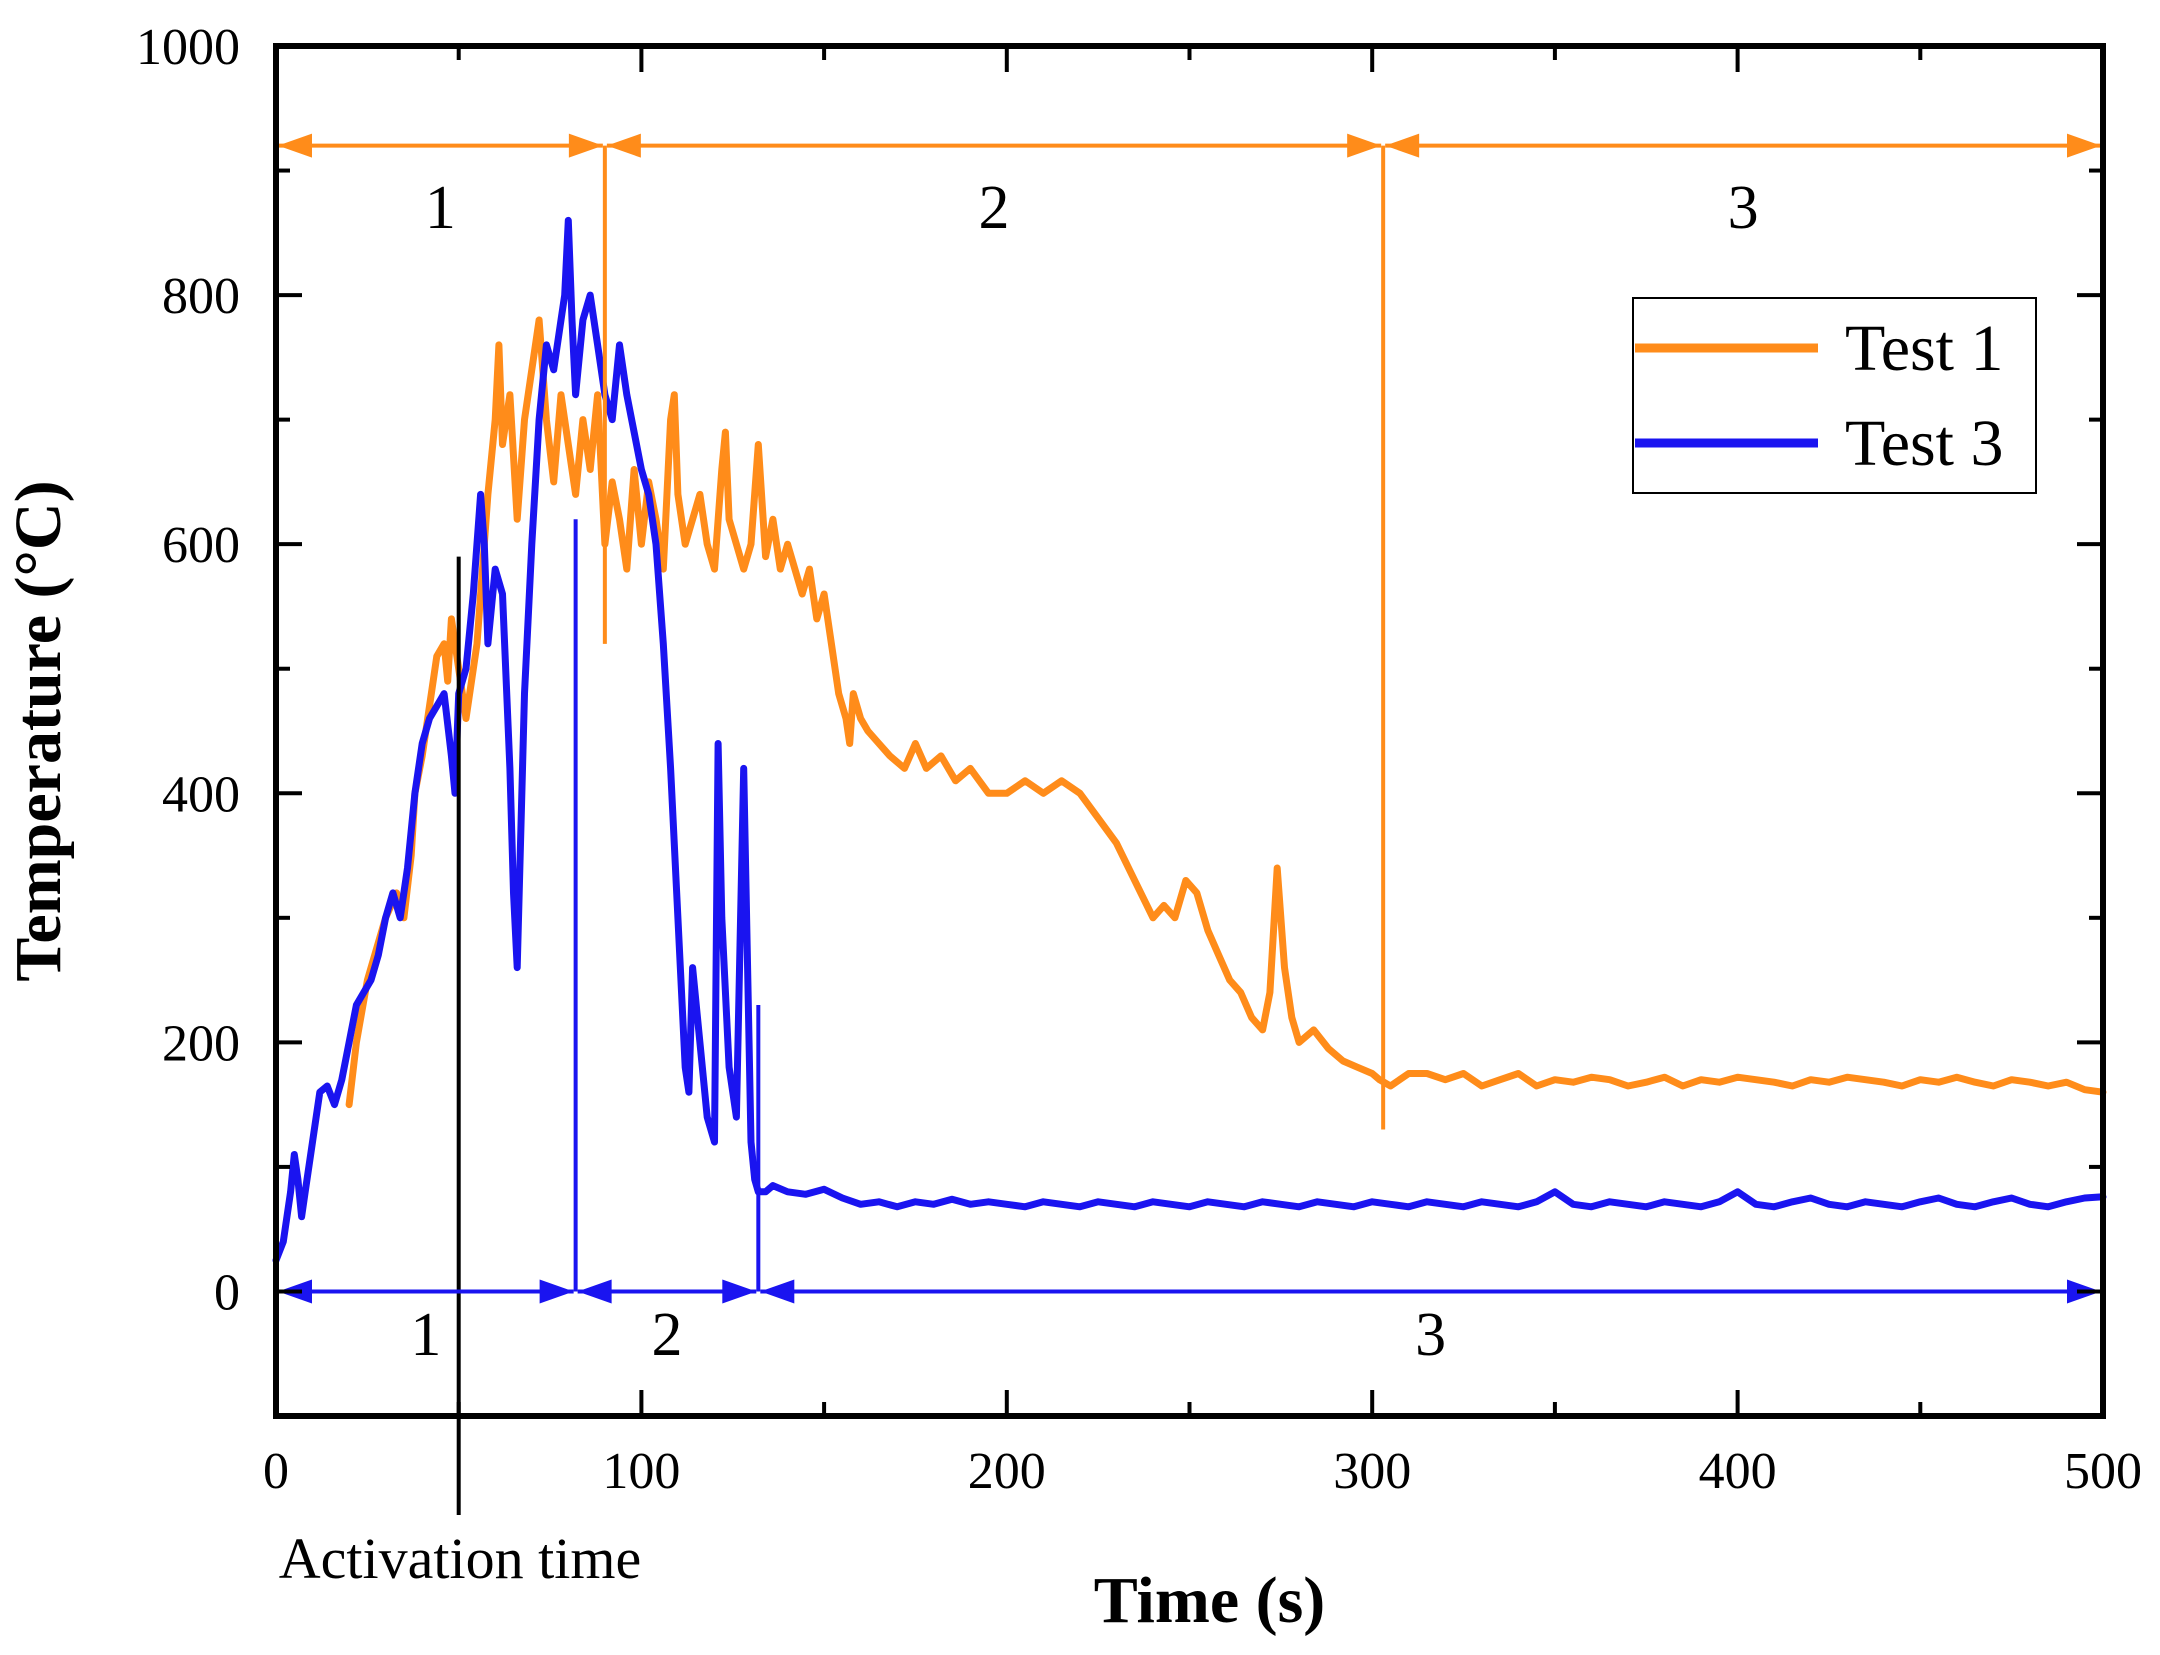 The image size is (2160, 1655). I want to click on y-tick-label: 600, so click(201, 545).